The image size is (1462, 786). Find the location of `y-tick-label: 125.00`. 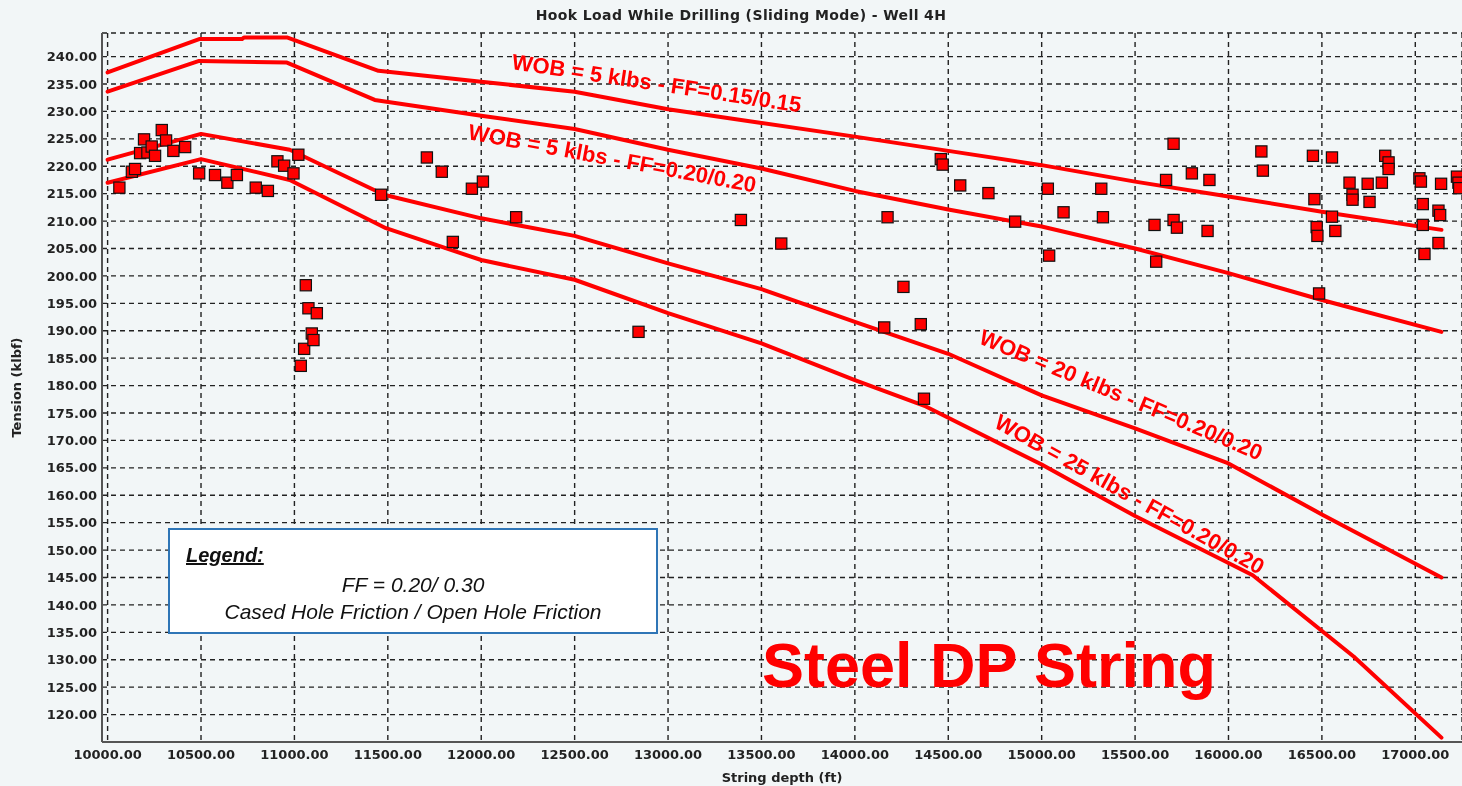

y-tick-label: 125.00 is located at coordinates (71, 687).